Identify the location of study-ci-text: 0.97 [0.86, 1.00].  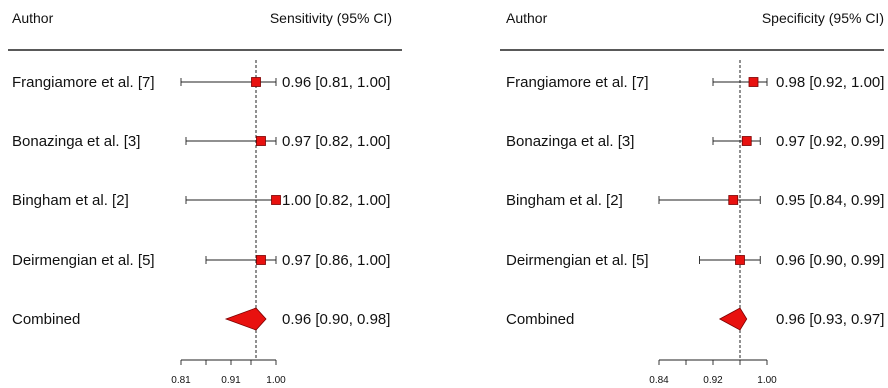
(336, 260).